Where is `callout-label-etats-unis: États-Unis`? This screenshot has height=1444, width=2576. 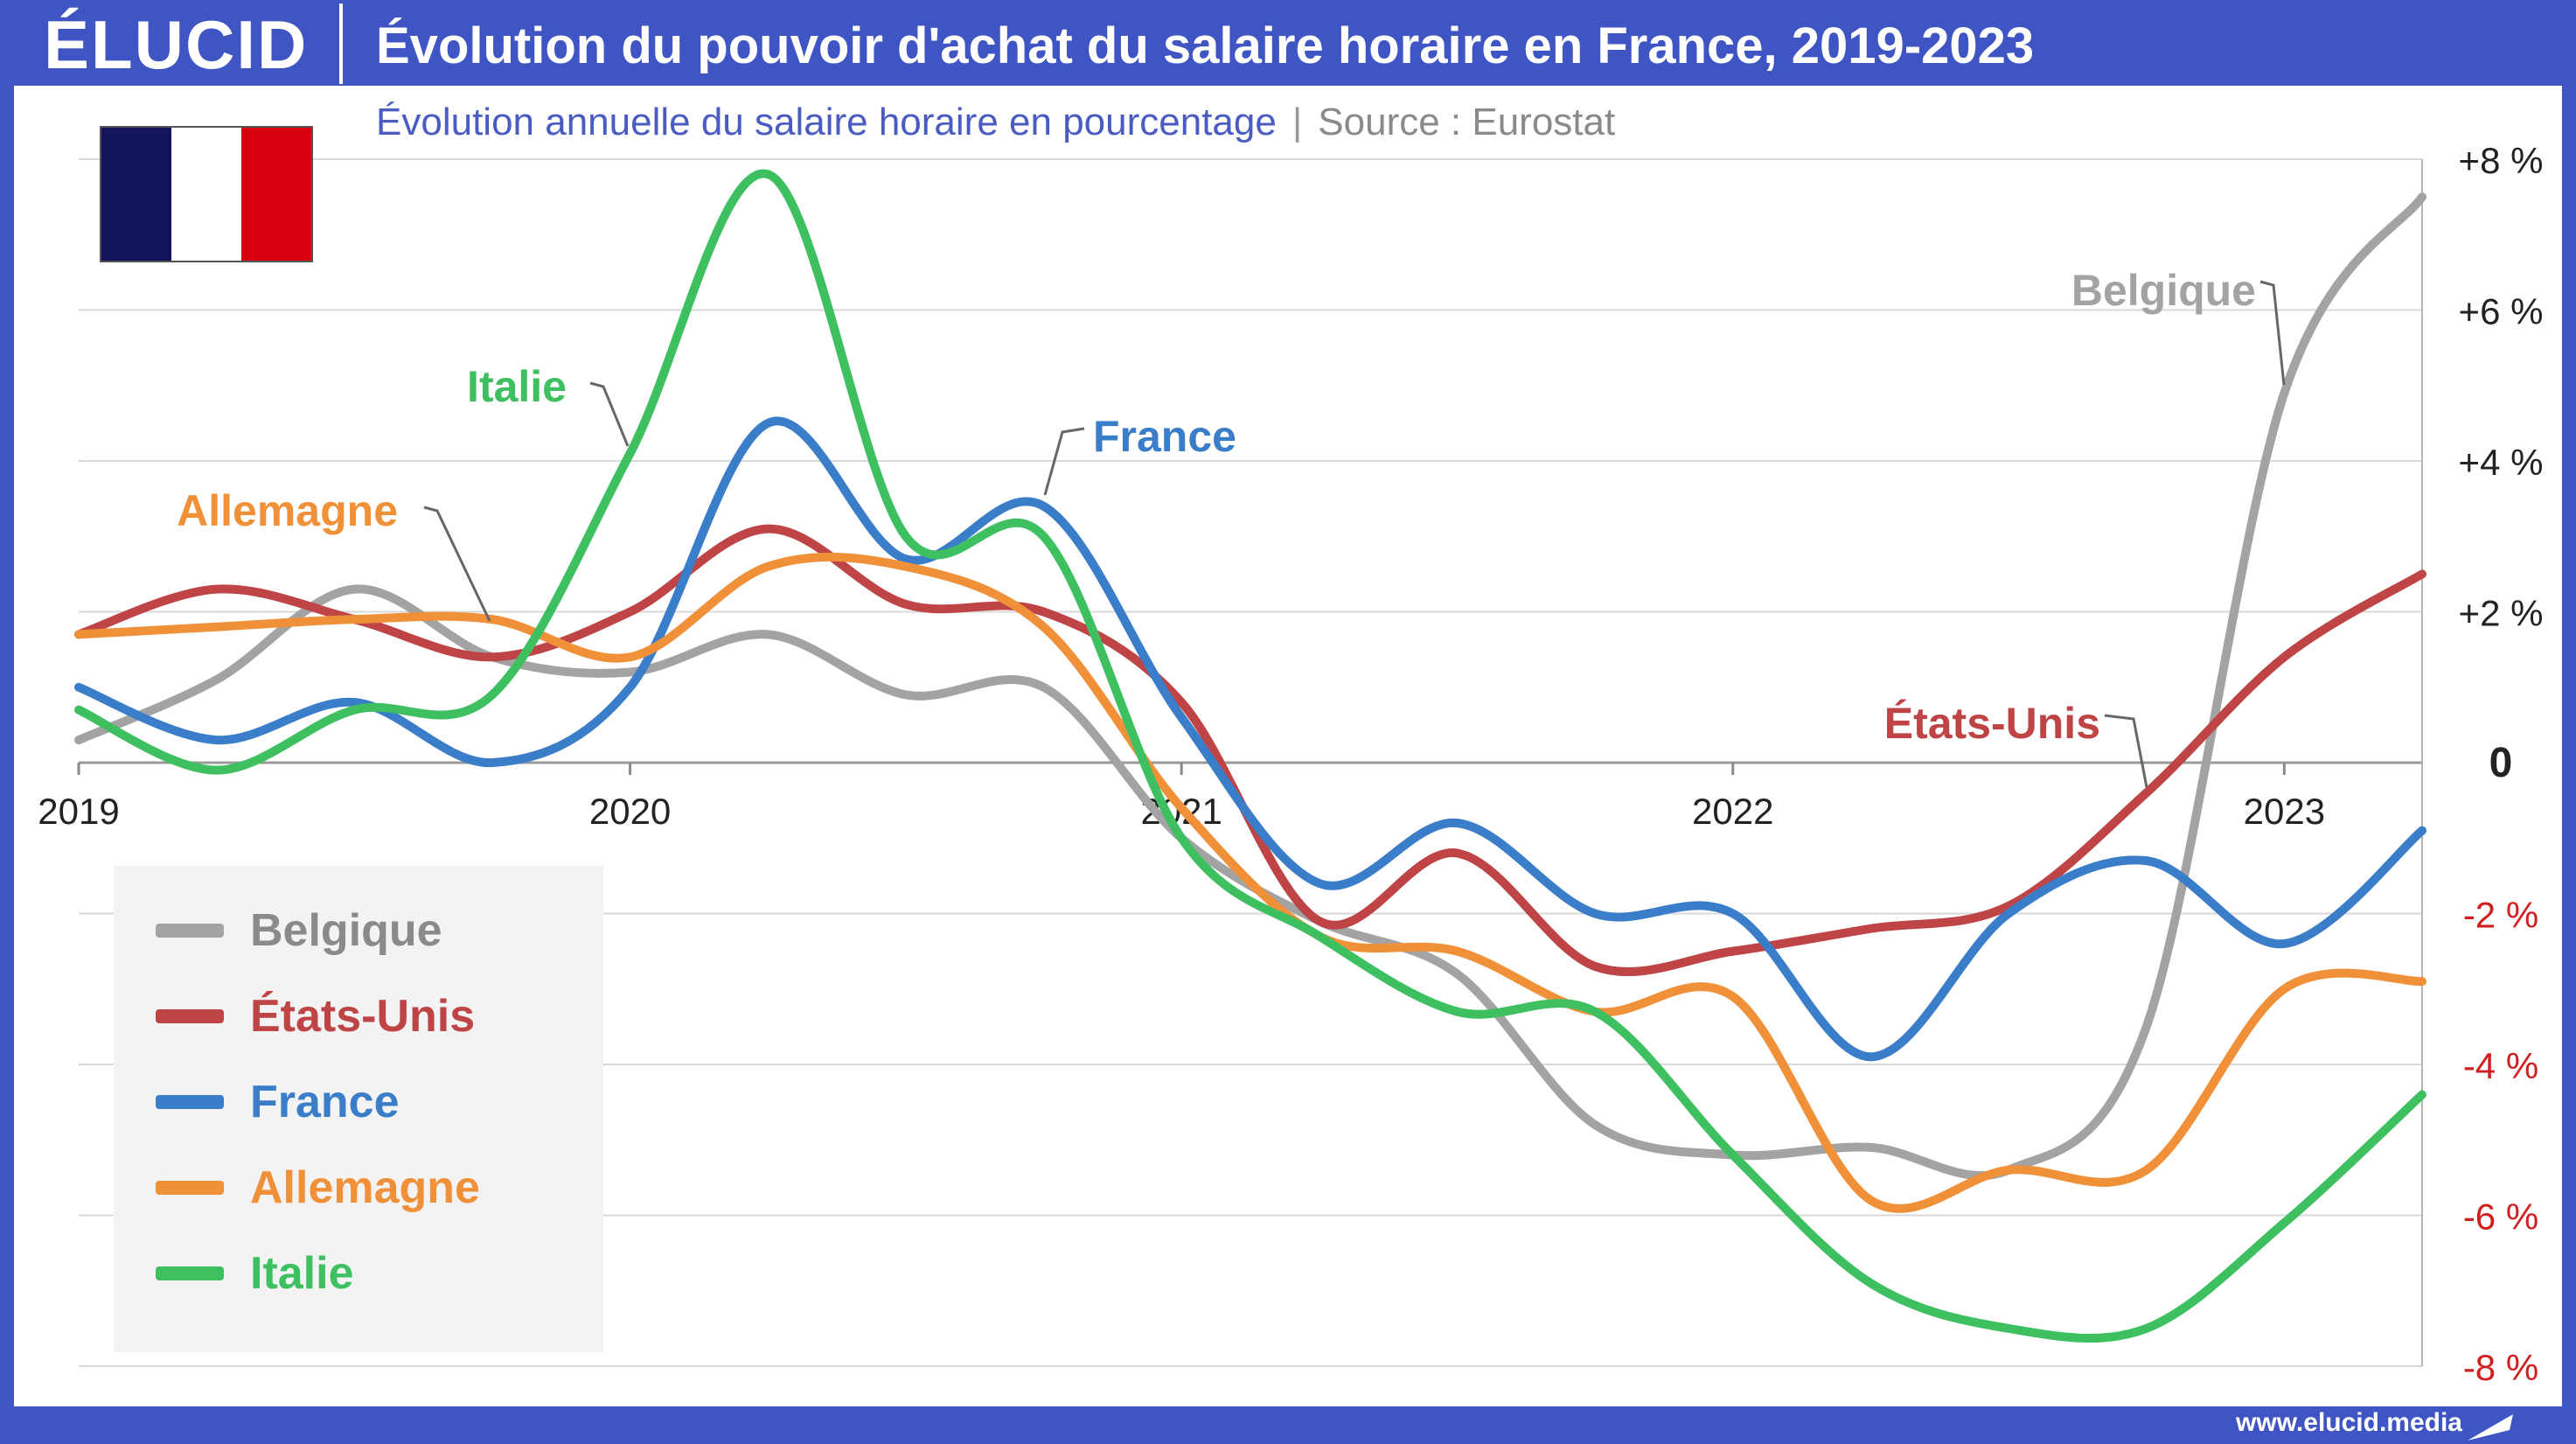
callout-label-etats-unis: États-Unis is located at coordinates (1992, 723).